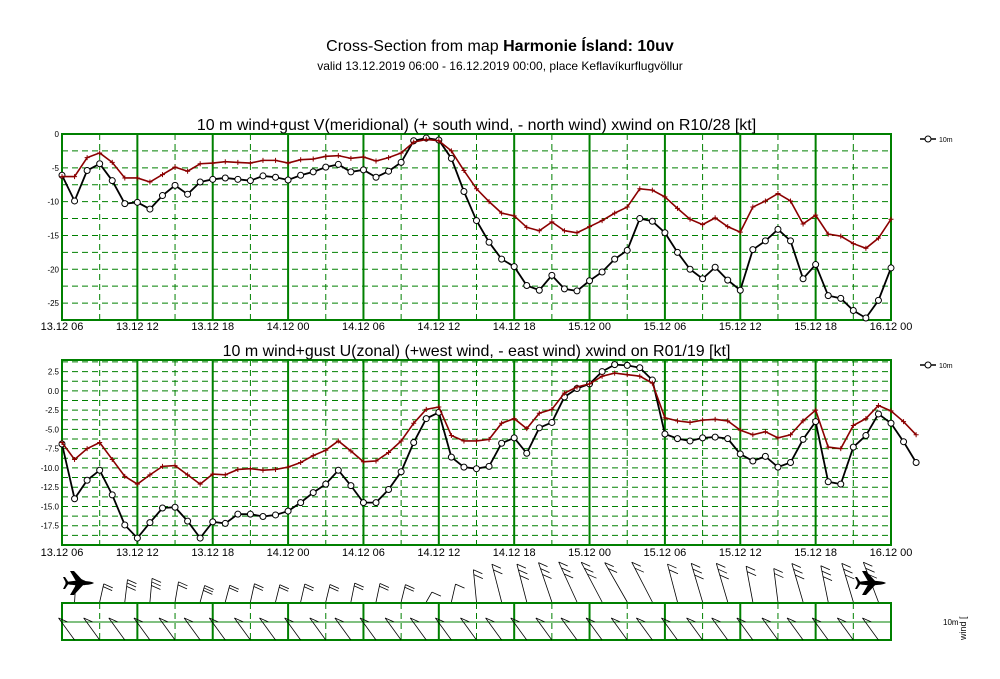  What do you see at coordinates (858, 583) in the screenshot?
I see `airplane-tail` at bounding box center [858, 583].